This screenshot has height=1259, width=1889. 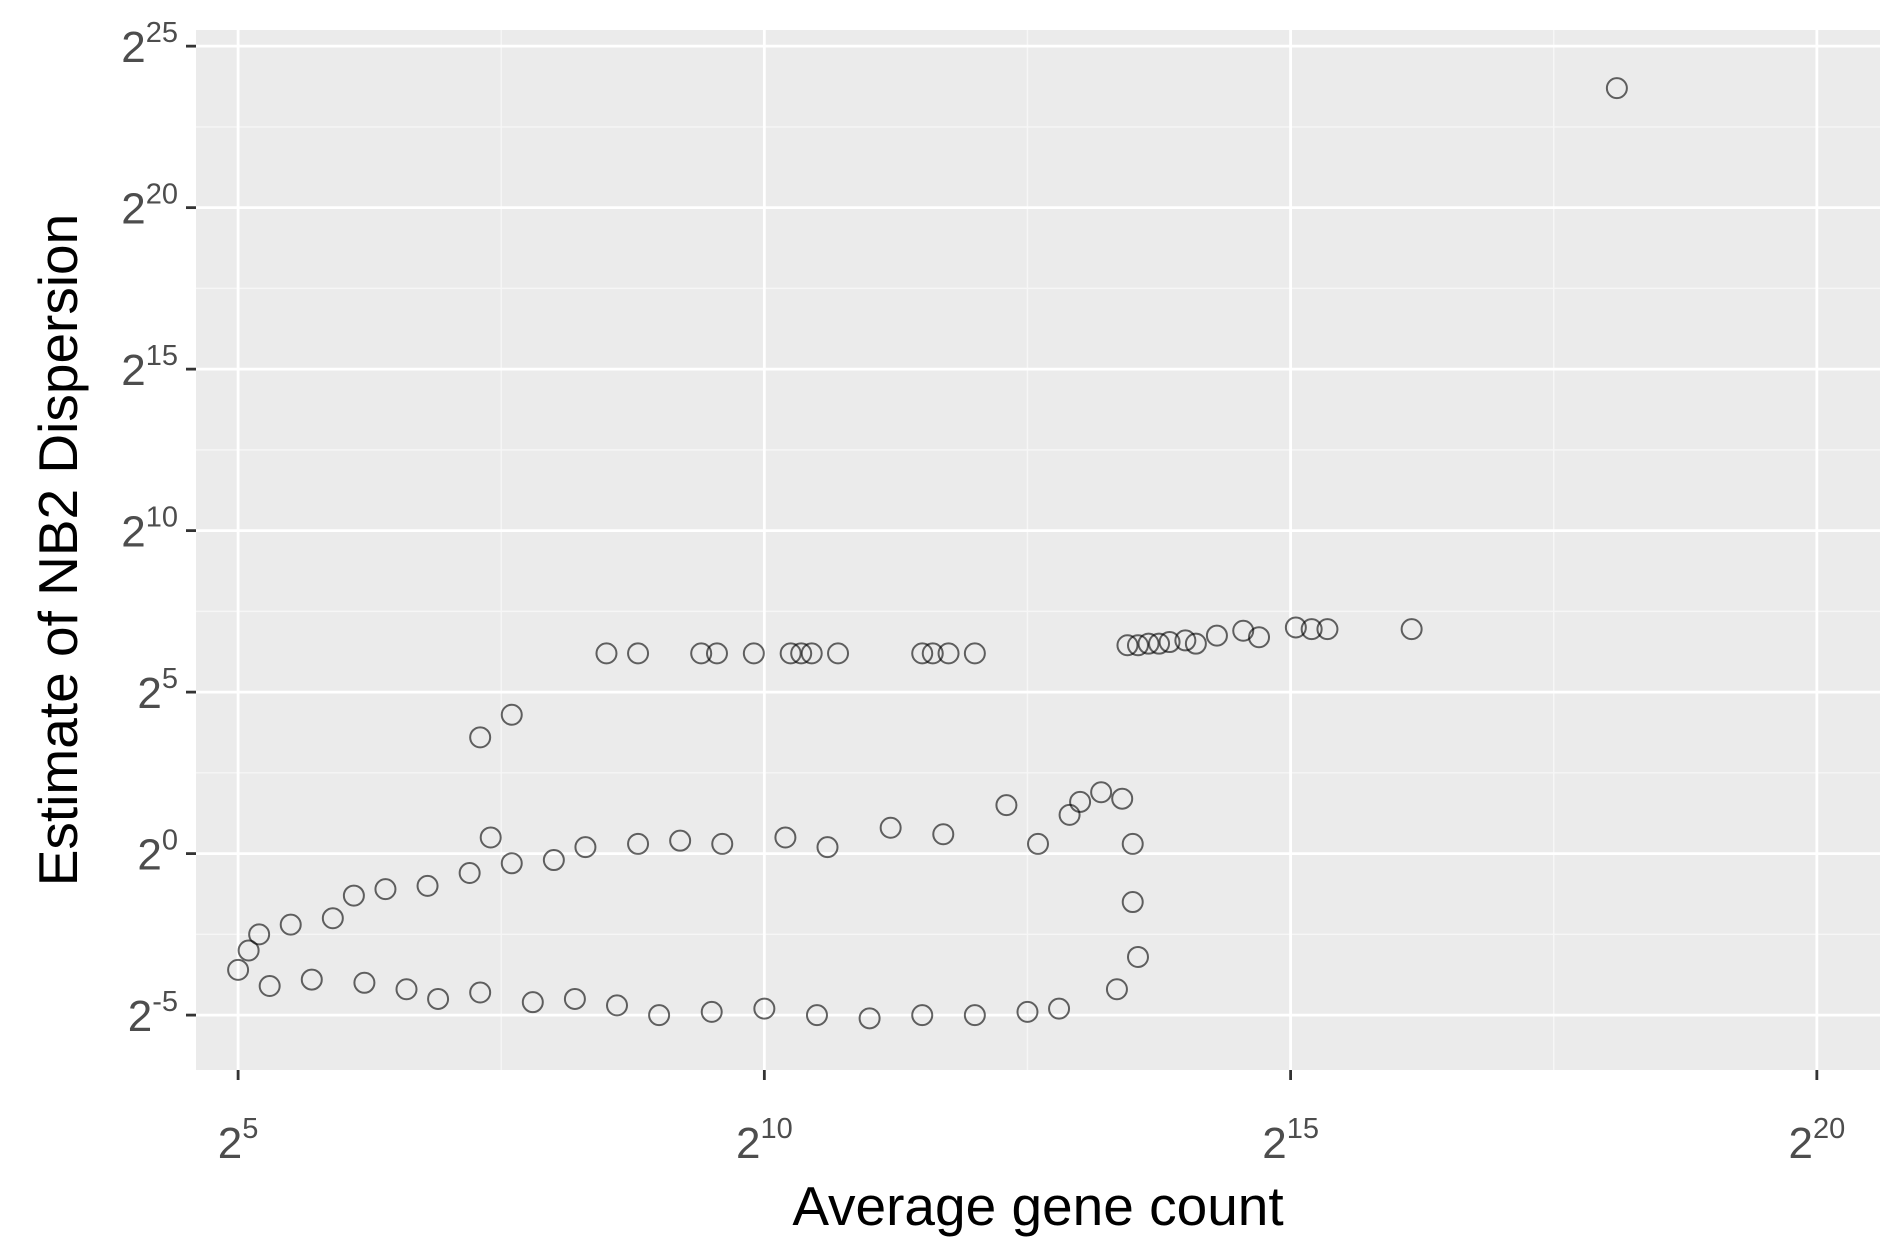 What do you see at coordinates (764, 1140) in the screenshot?
I see `x-tick-label: 210` at bounding box center [764, 1140].